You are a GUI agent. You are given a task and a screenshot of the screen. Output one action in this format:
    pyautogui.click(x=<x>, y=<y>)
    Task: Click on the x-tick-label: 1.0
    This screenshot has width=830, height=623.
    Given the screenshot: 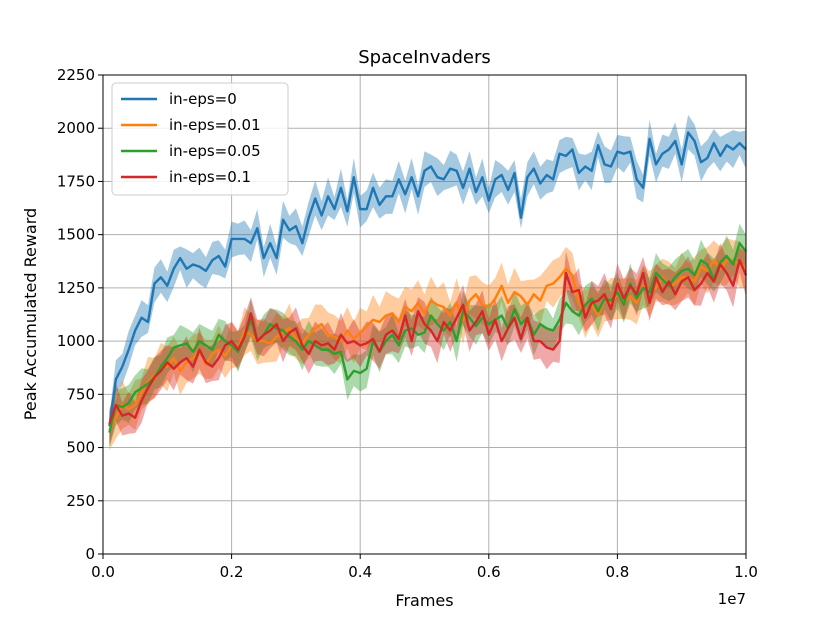 What is the action you would take?
    pyautogui.click(x=746, y=572)
    